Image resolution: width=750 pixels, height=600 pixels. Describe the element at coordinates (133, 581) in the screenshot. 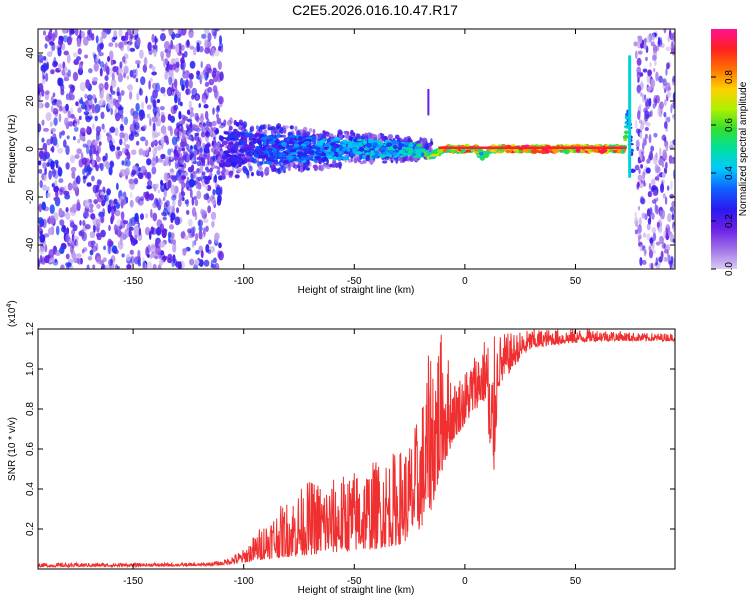

I see `x-tick-label: -150` at that location.